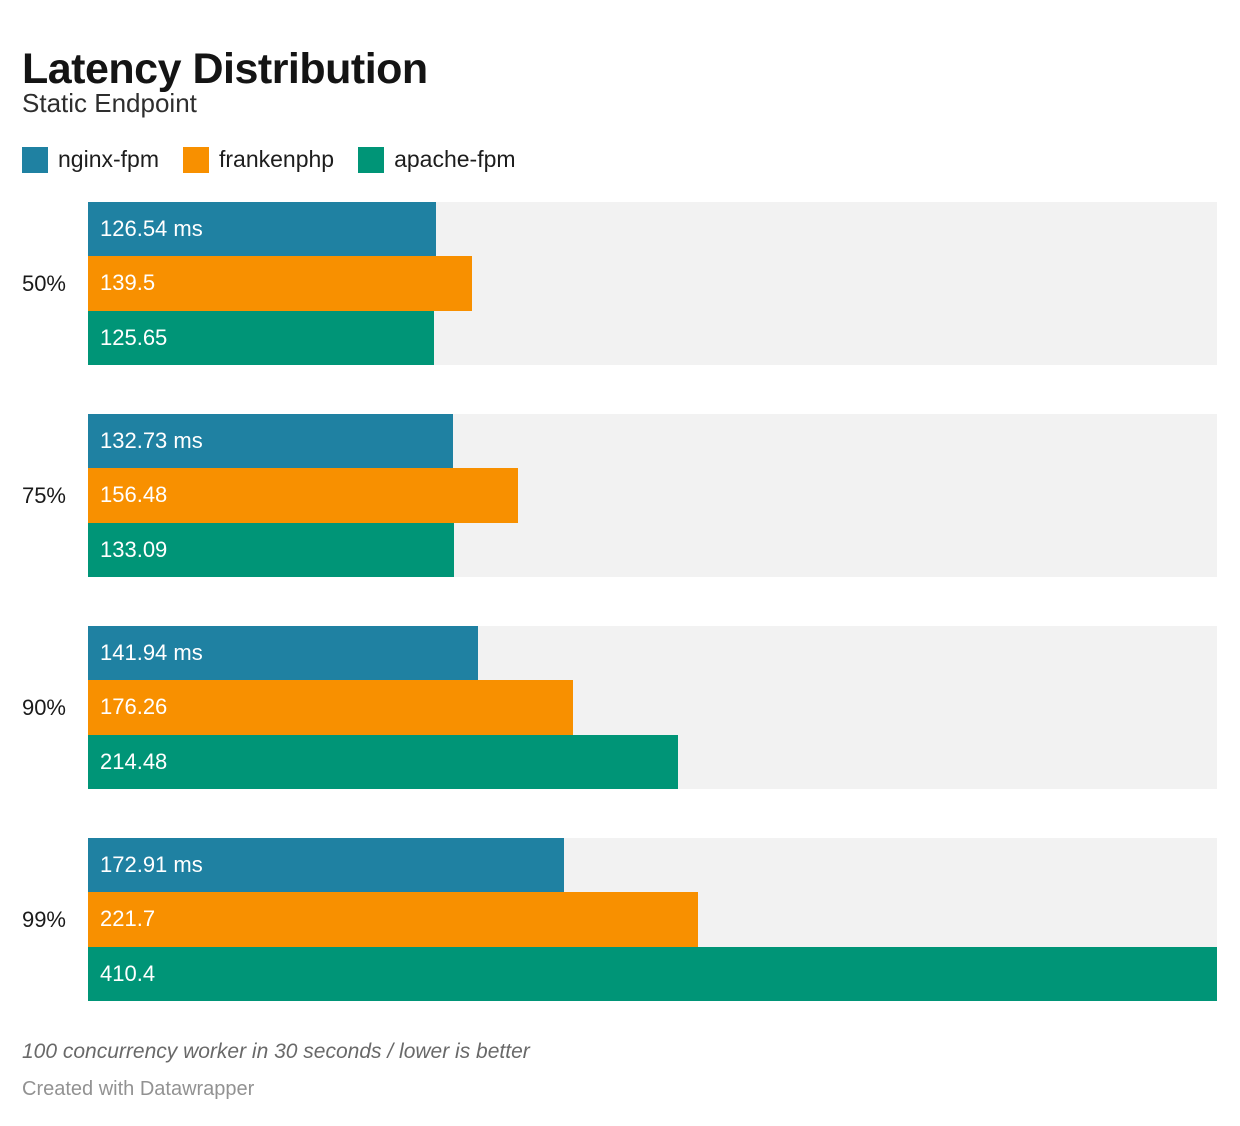 The height and width of the screenshot is (1126, 1240). I want to click on category-label: 50%, so click(43, 283).